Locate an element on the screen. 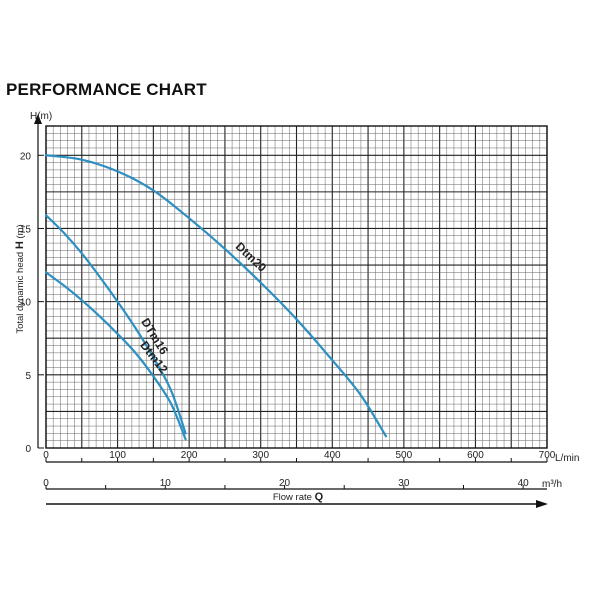 The height and width of the screenshot is (600, 600). flow-arrow-head is located at coordinates (542, 504).